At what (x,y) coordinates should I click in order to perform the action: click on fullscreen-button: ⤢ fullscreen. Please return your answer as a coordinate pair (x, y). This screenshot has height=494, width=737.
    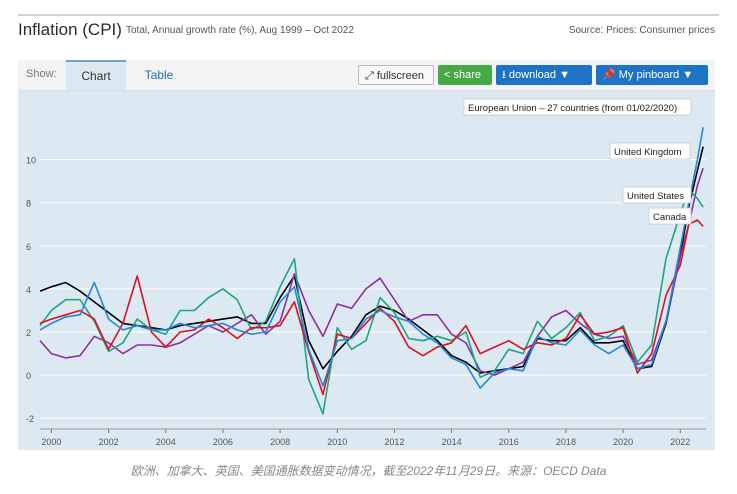
    Looking at the image, I should click on (396, 75).